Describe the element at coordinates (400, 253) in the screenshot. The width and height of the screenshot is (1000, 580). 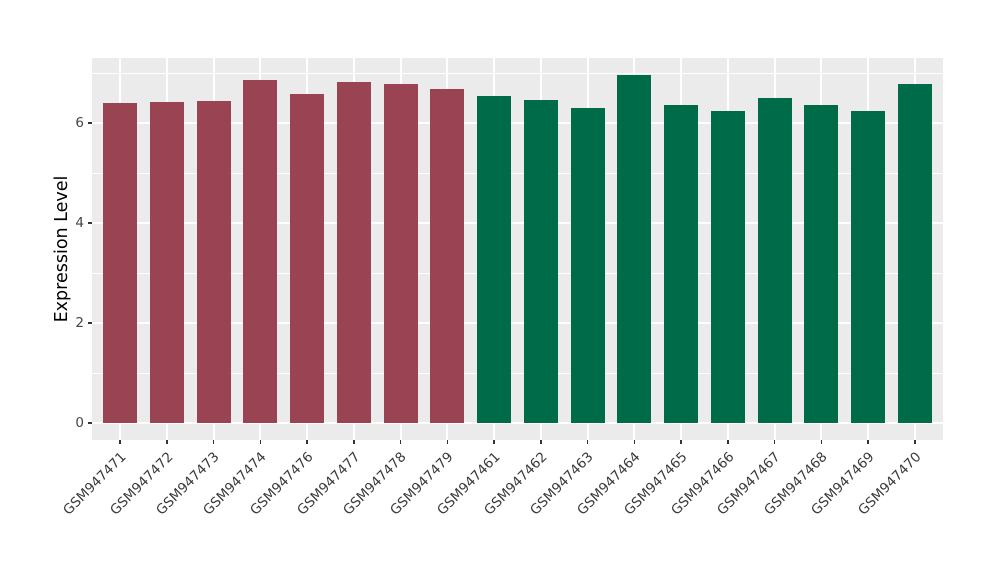
I see `bar-GSM947478` at that location.